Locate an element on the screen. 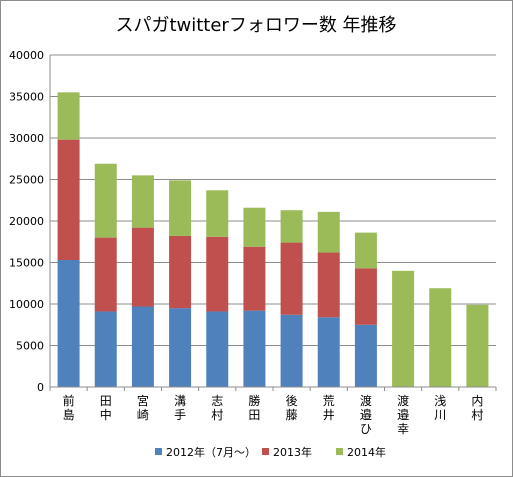 This screenshot has width=513, height=477. y-tick-label: 40000 is located at coordinates (26, 55).